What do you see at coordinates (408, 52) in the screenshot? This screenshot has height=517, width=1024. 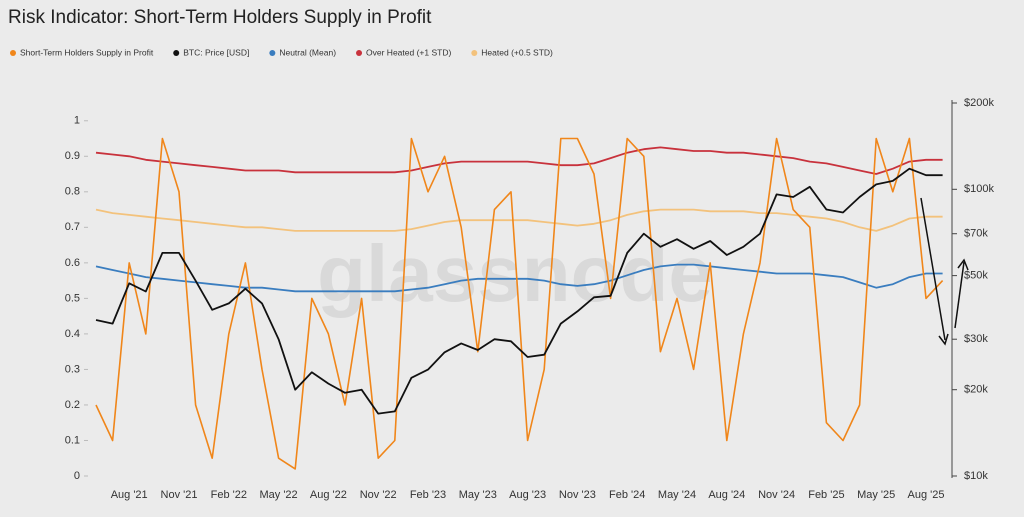 I see `legend-label: Over Heated (+1 STD)` at bounding box center [408, 52].